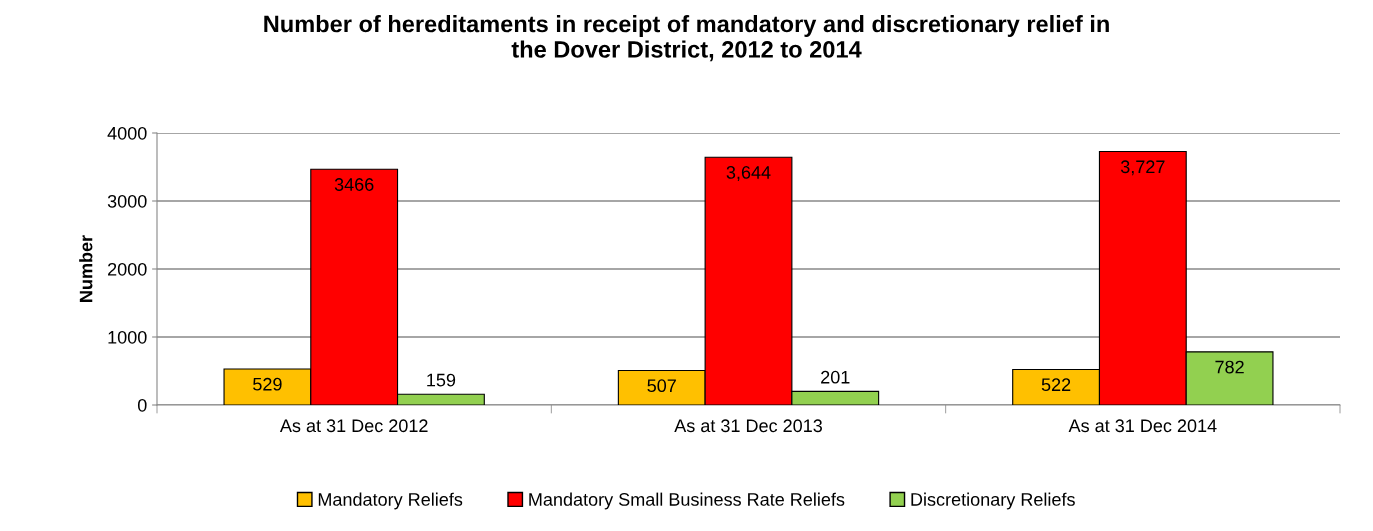  What do you see at coordinates (1229, 367) in the screenshot?
I see `data-label: 782` at bounding box center [1229, 367].